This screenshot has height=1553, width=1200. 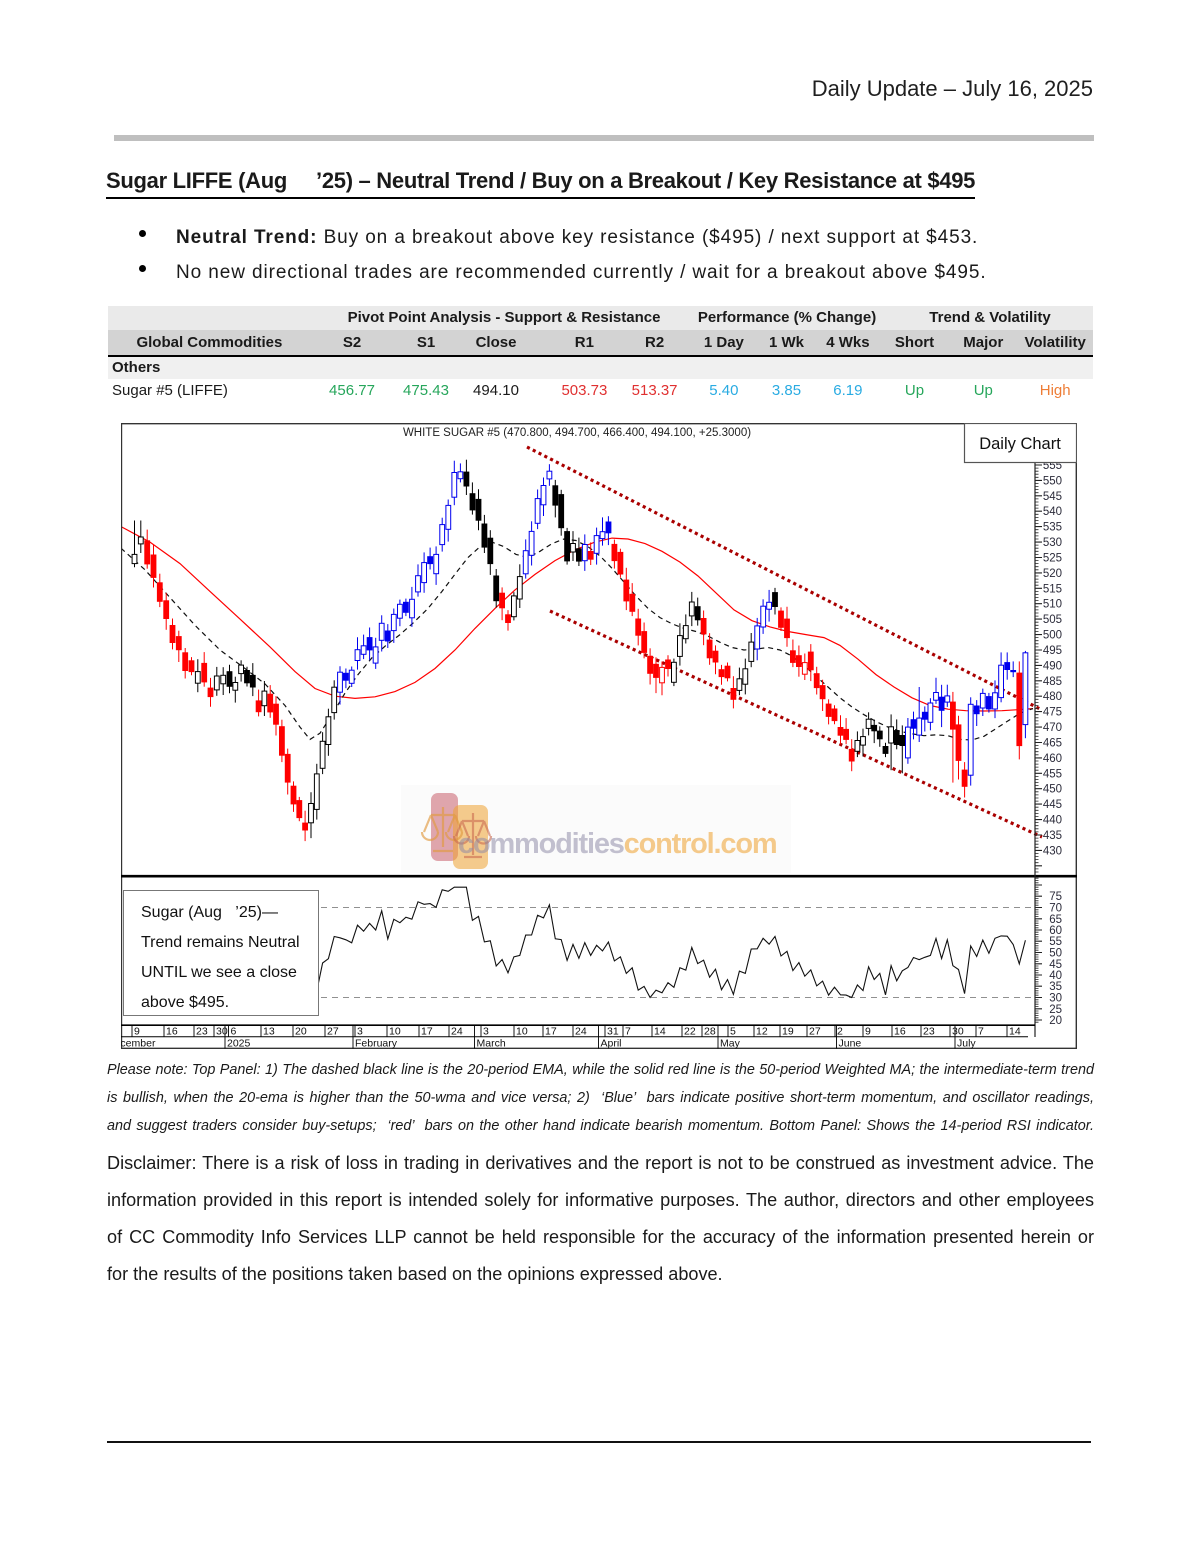 I want to click on svg-text: 445, so click(x=1052, y=805).